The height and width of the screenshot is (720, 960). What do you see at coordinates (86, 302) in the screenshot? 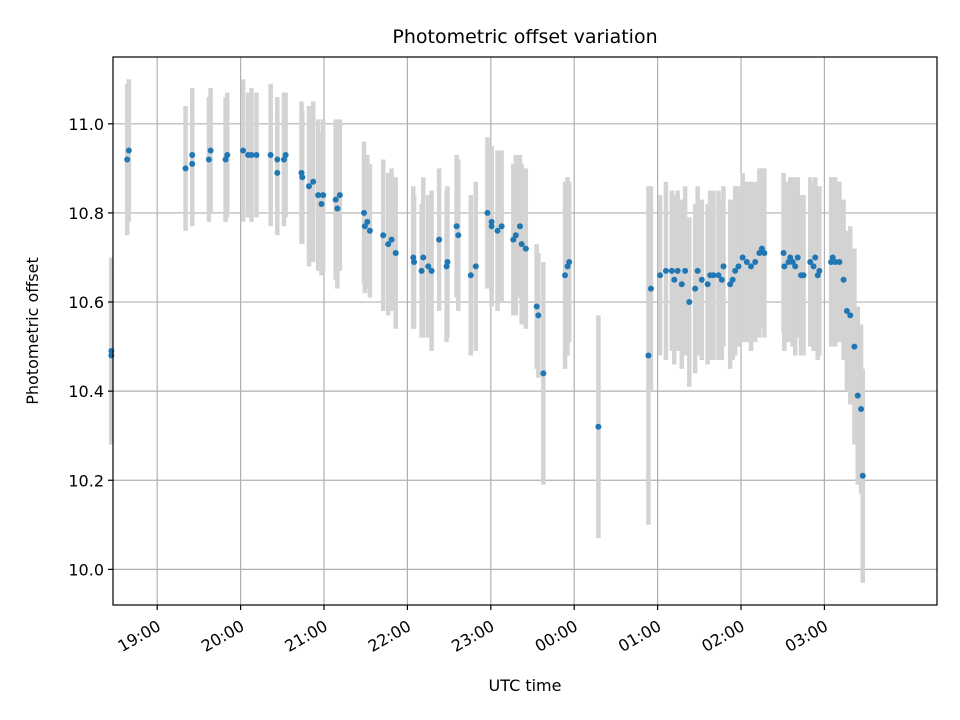
I see `y-tick-label: 10.6` at bounding box center [86, 302].